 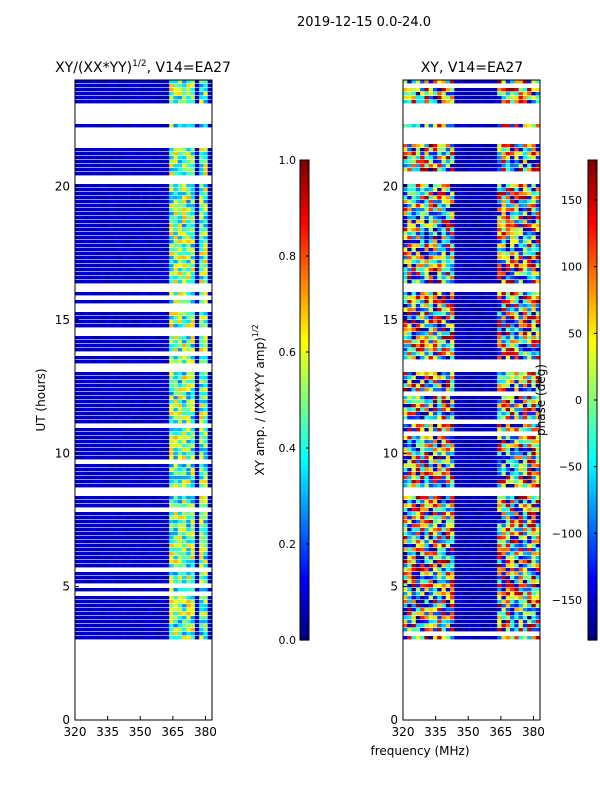 I want to click on y-tick-label: 10, so click(x=62, y=453).